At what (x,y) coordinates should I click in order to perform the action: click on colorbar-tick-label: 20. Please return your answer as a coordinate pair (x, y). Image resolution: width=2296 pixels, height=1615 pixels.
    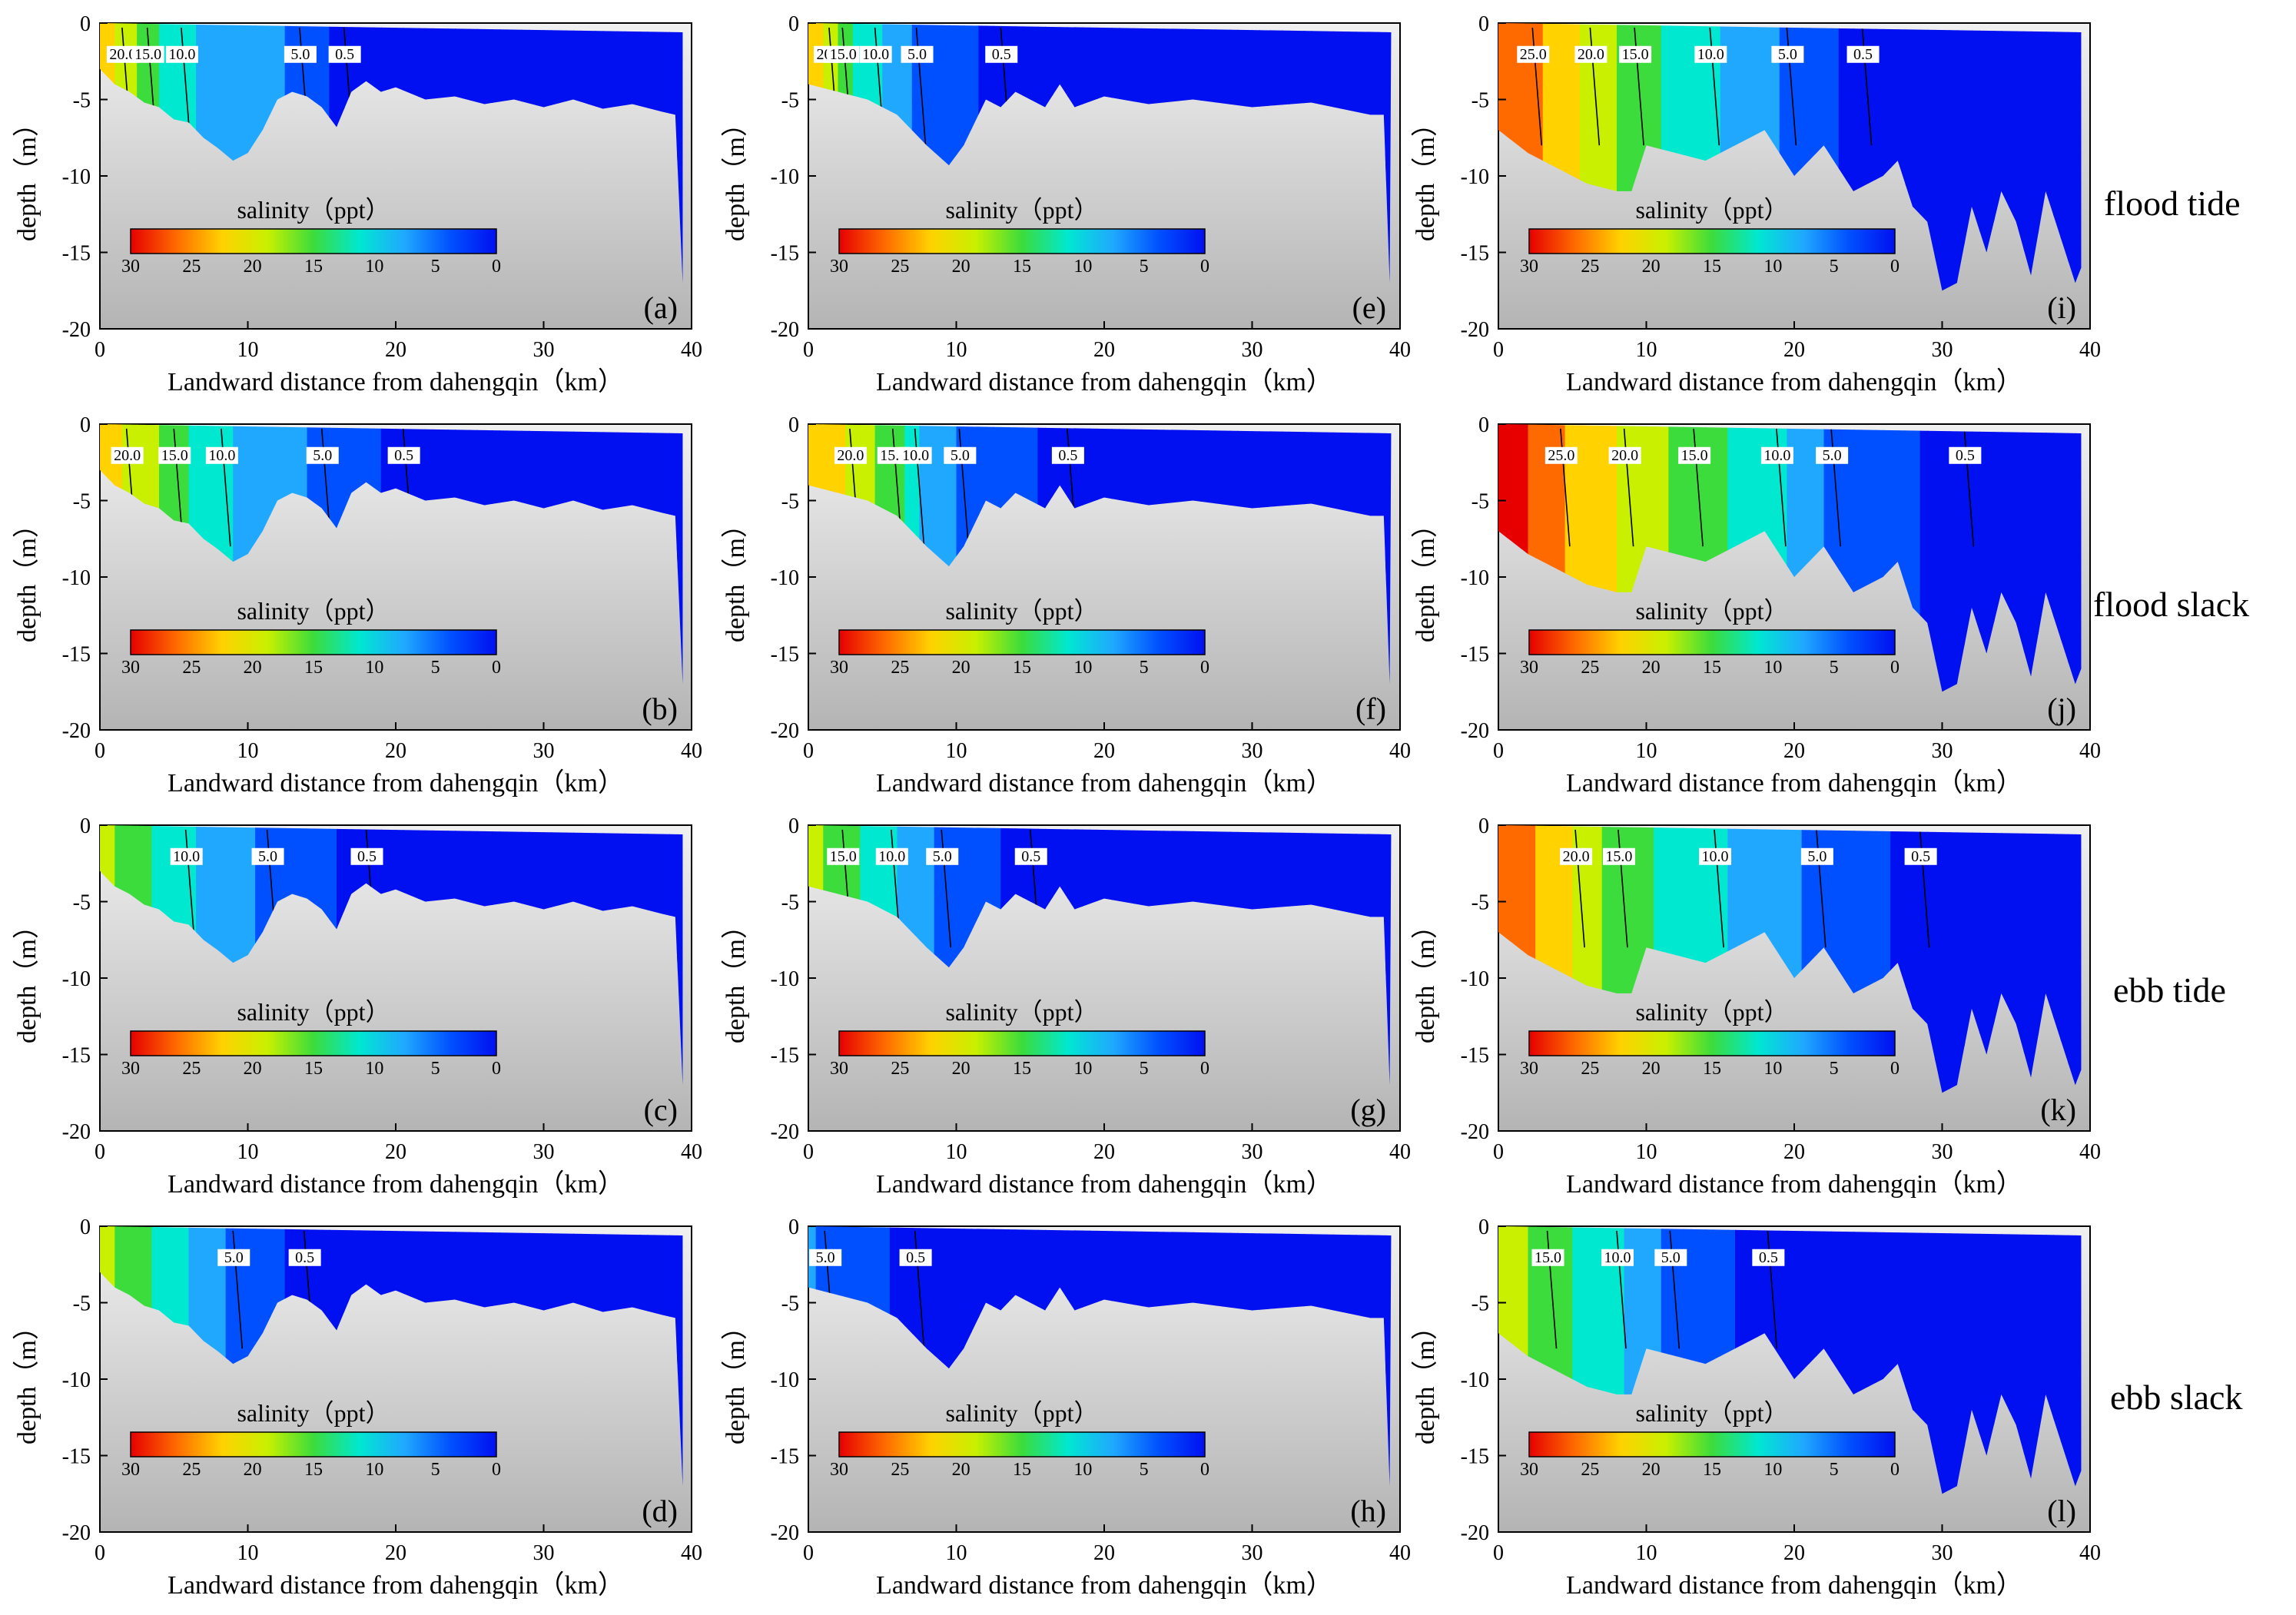
    Looking at the image, I should click on (961, 668).